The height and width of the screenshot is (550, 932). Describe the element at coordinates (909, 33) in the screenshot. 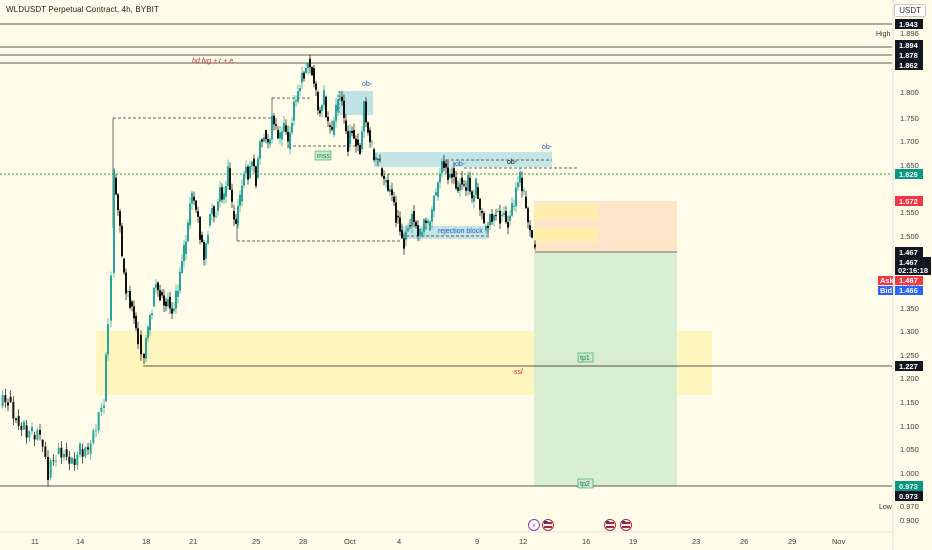

I see `high-value: 1.896` at that location.